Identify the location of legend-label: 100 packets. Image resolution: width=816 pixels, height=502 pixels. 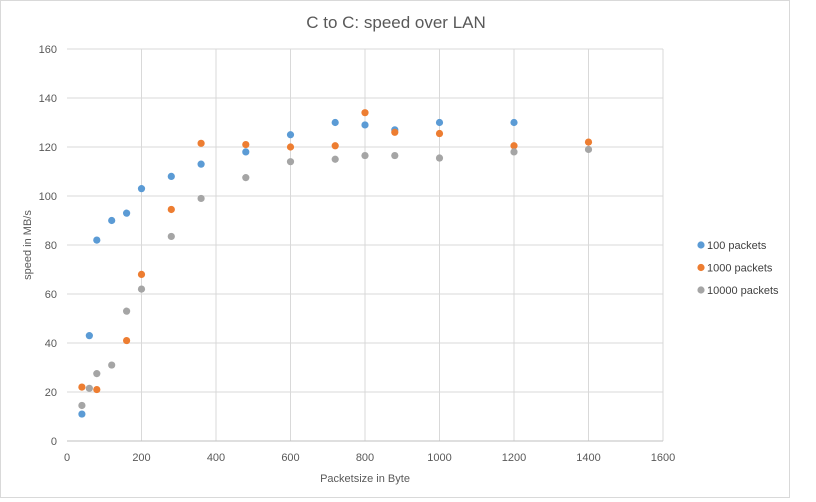
(737, 246).